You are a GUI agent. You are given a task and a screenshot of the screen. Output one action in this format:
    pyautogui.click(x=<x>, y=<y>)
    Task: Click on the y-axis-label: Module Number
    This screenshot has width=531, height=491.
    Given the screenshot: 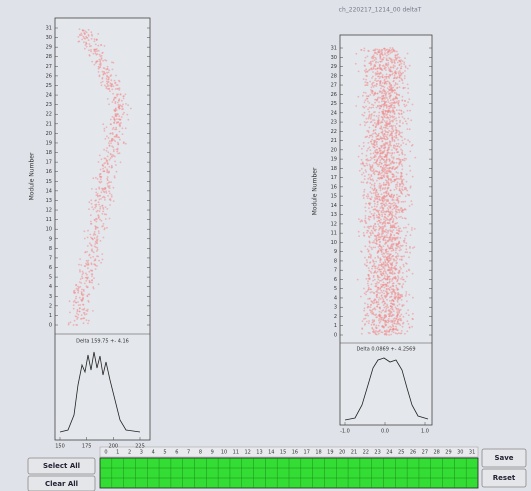 What is the action you would take?
    pyautogui.click(x=32, y=176)
    